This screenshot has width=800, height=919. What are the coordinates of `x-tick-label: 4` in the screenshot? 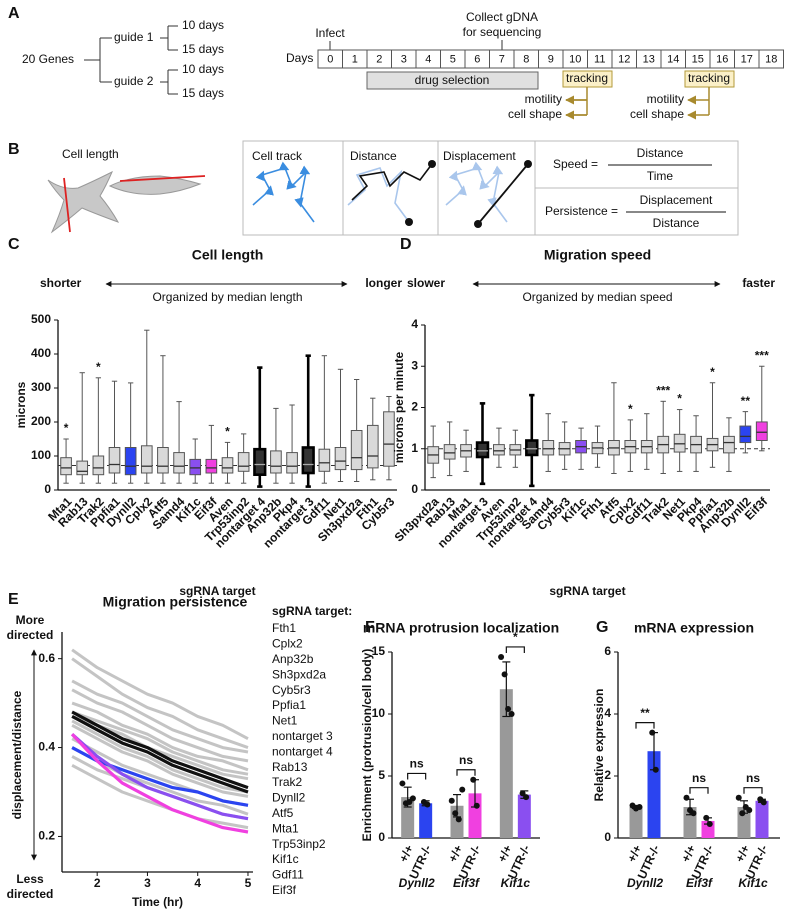 It's located at (197, 883).